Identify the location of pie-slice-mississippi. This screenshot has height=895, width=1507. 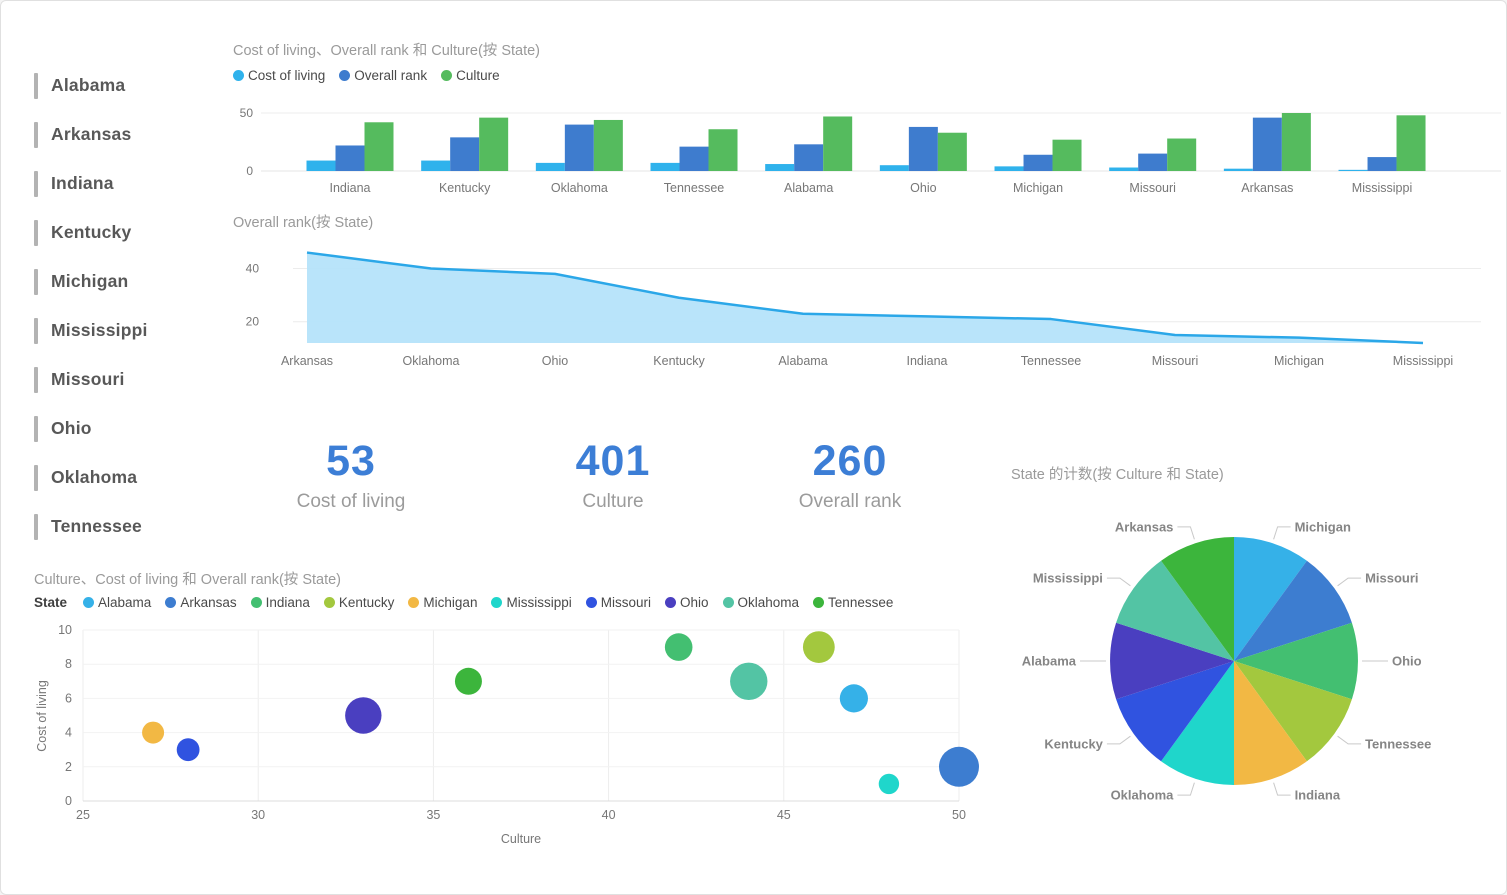
(1175, 610).